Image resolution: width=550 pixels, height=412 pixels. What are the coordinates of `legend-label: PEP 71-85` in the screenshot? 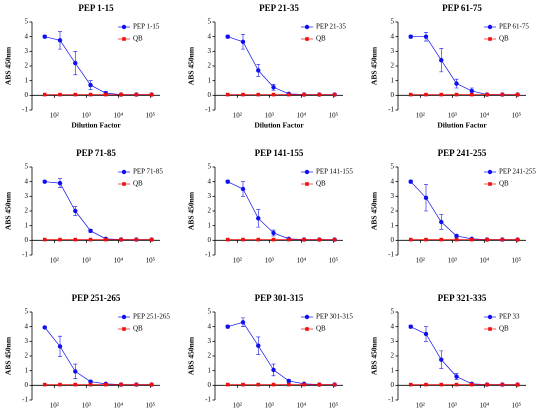 It's located at (148, 172).